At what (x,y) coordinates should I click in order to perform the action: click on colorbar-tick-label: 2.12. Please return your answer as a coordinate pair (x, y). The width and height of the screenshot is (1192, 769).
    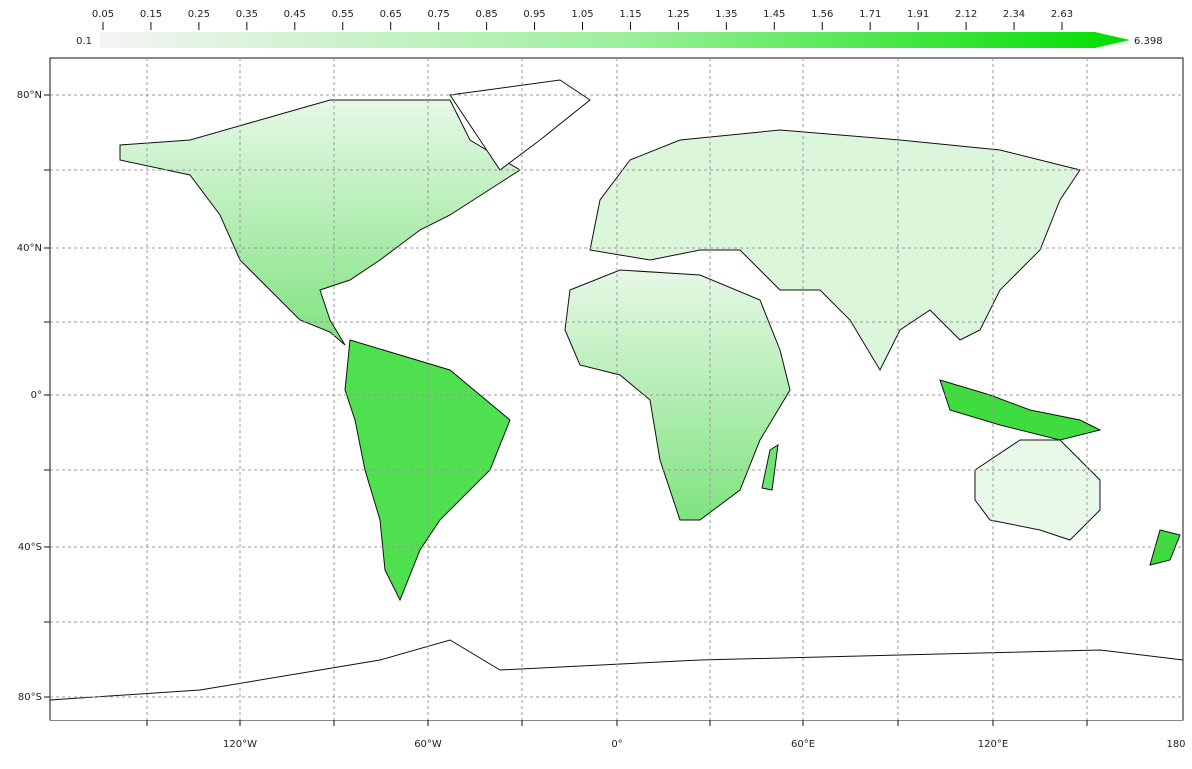
    Looking at the image, I should click on (966, 14).